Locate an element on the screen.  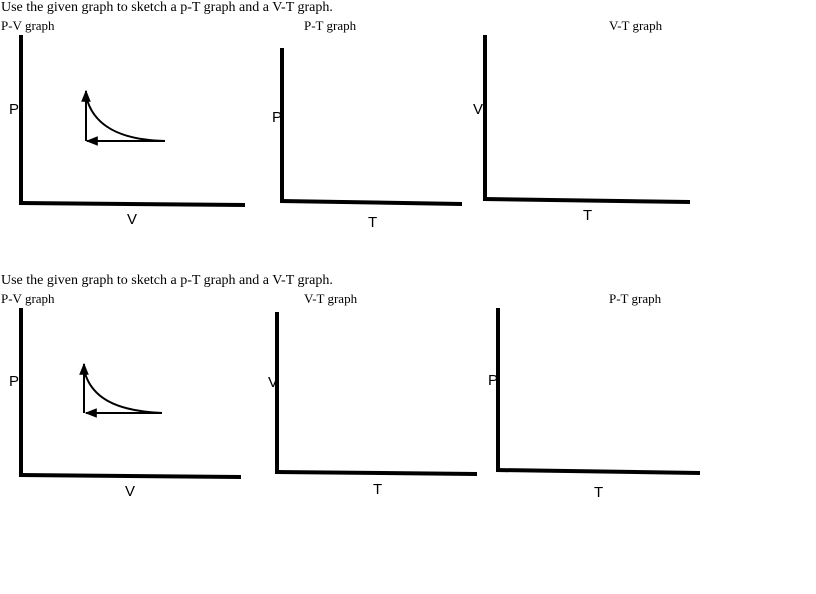
axes-pt-top is located at coordinates (371, 127).